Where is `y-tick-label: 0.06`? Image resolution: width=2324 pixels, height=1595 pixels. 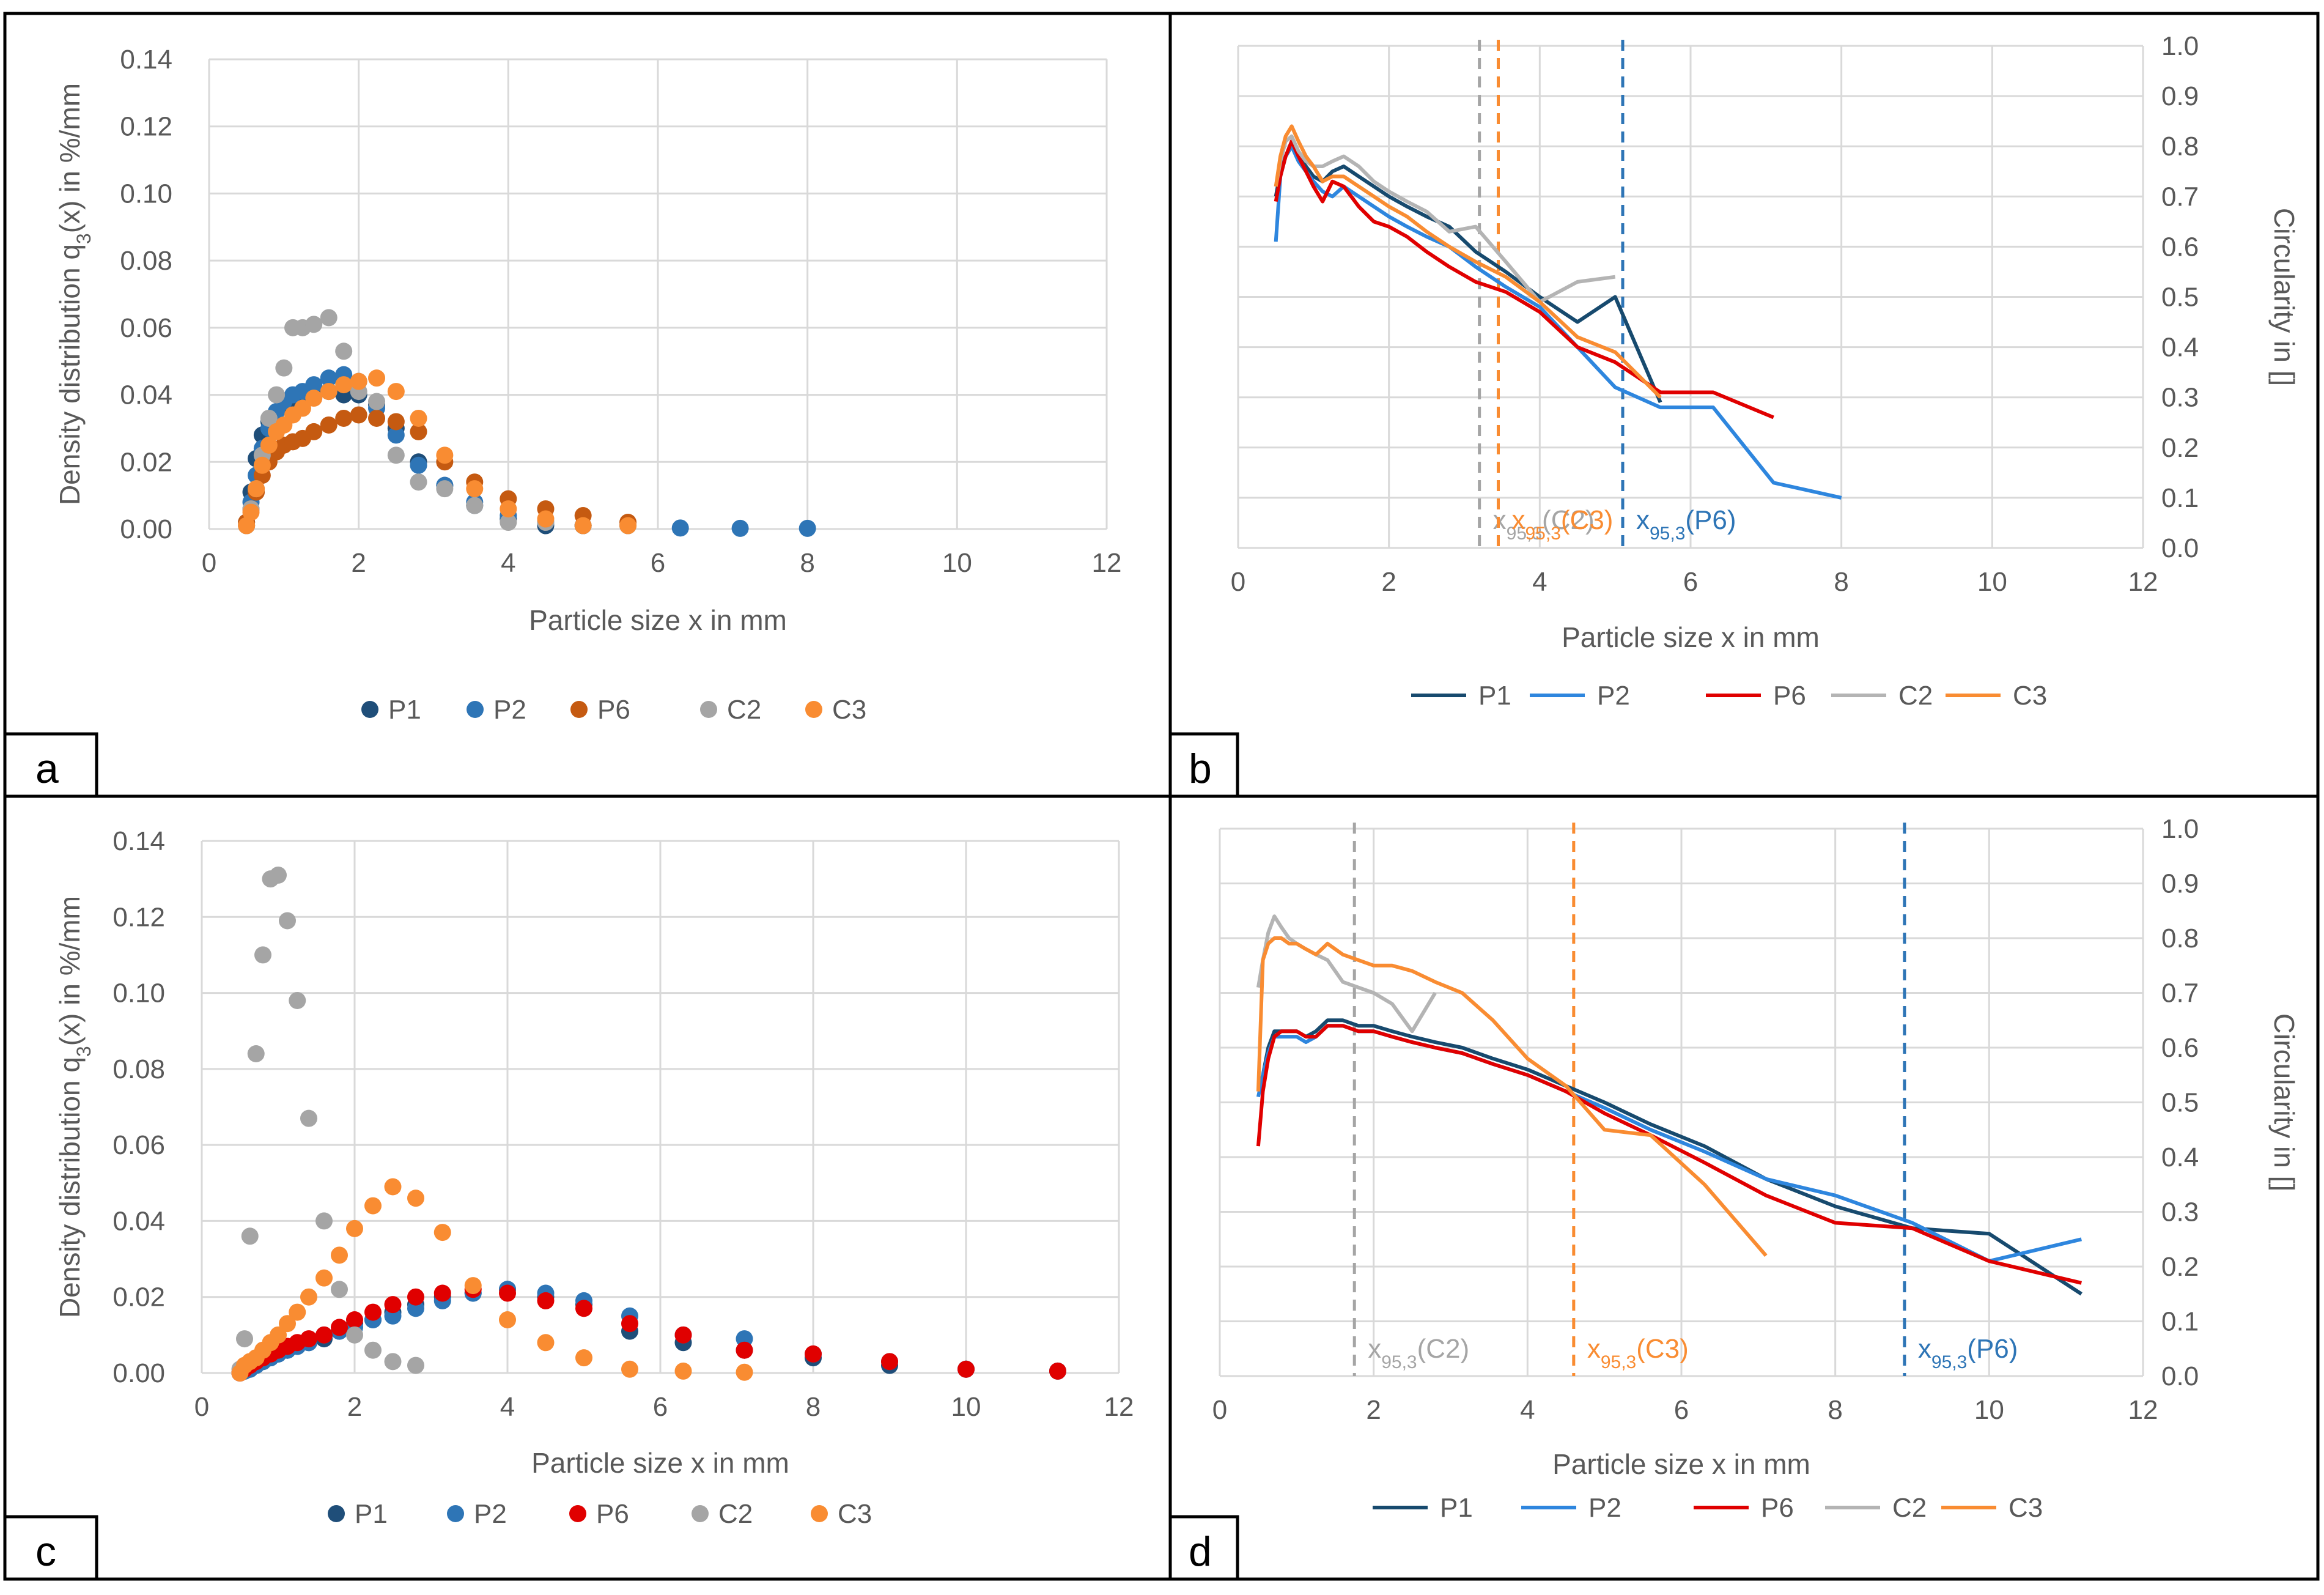
y-tick-label: 0.06 is located at coordinates (146, 328).